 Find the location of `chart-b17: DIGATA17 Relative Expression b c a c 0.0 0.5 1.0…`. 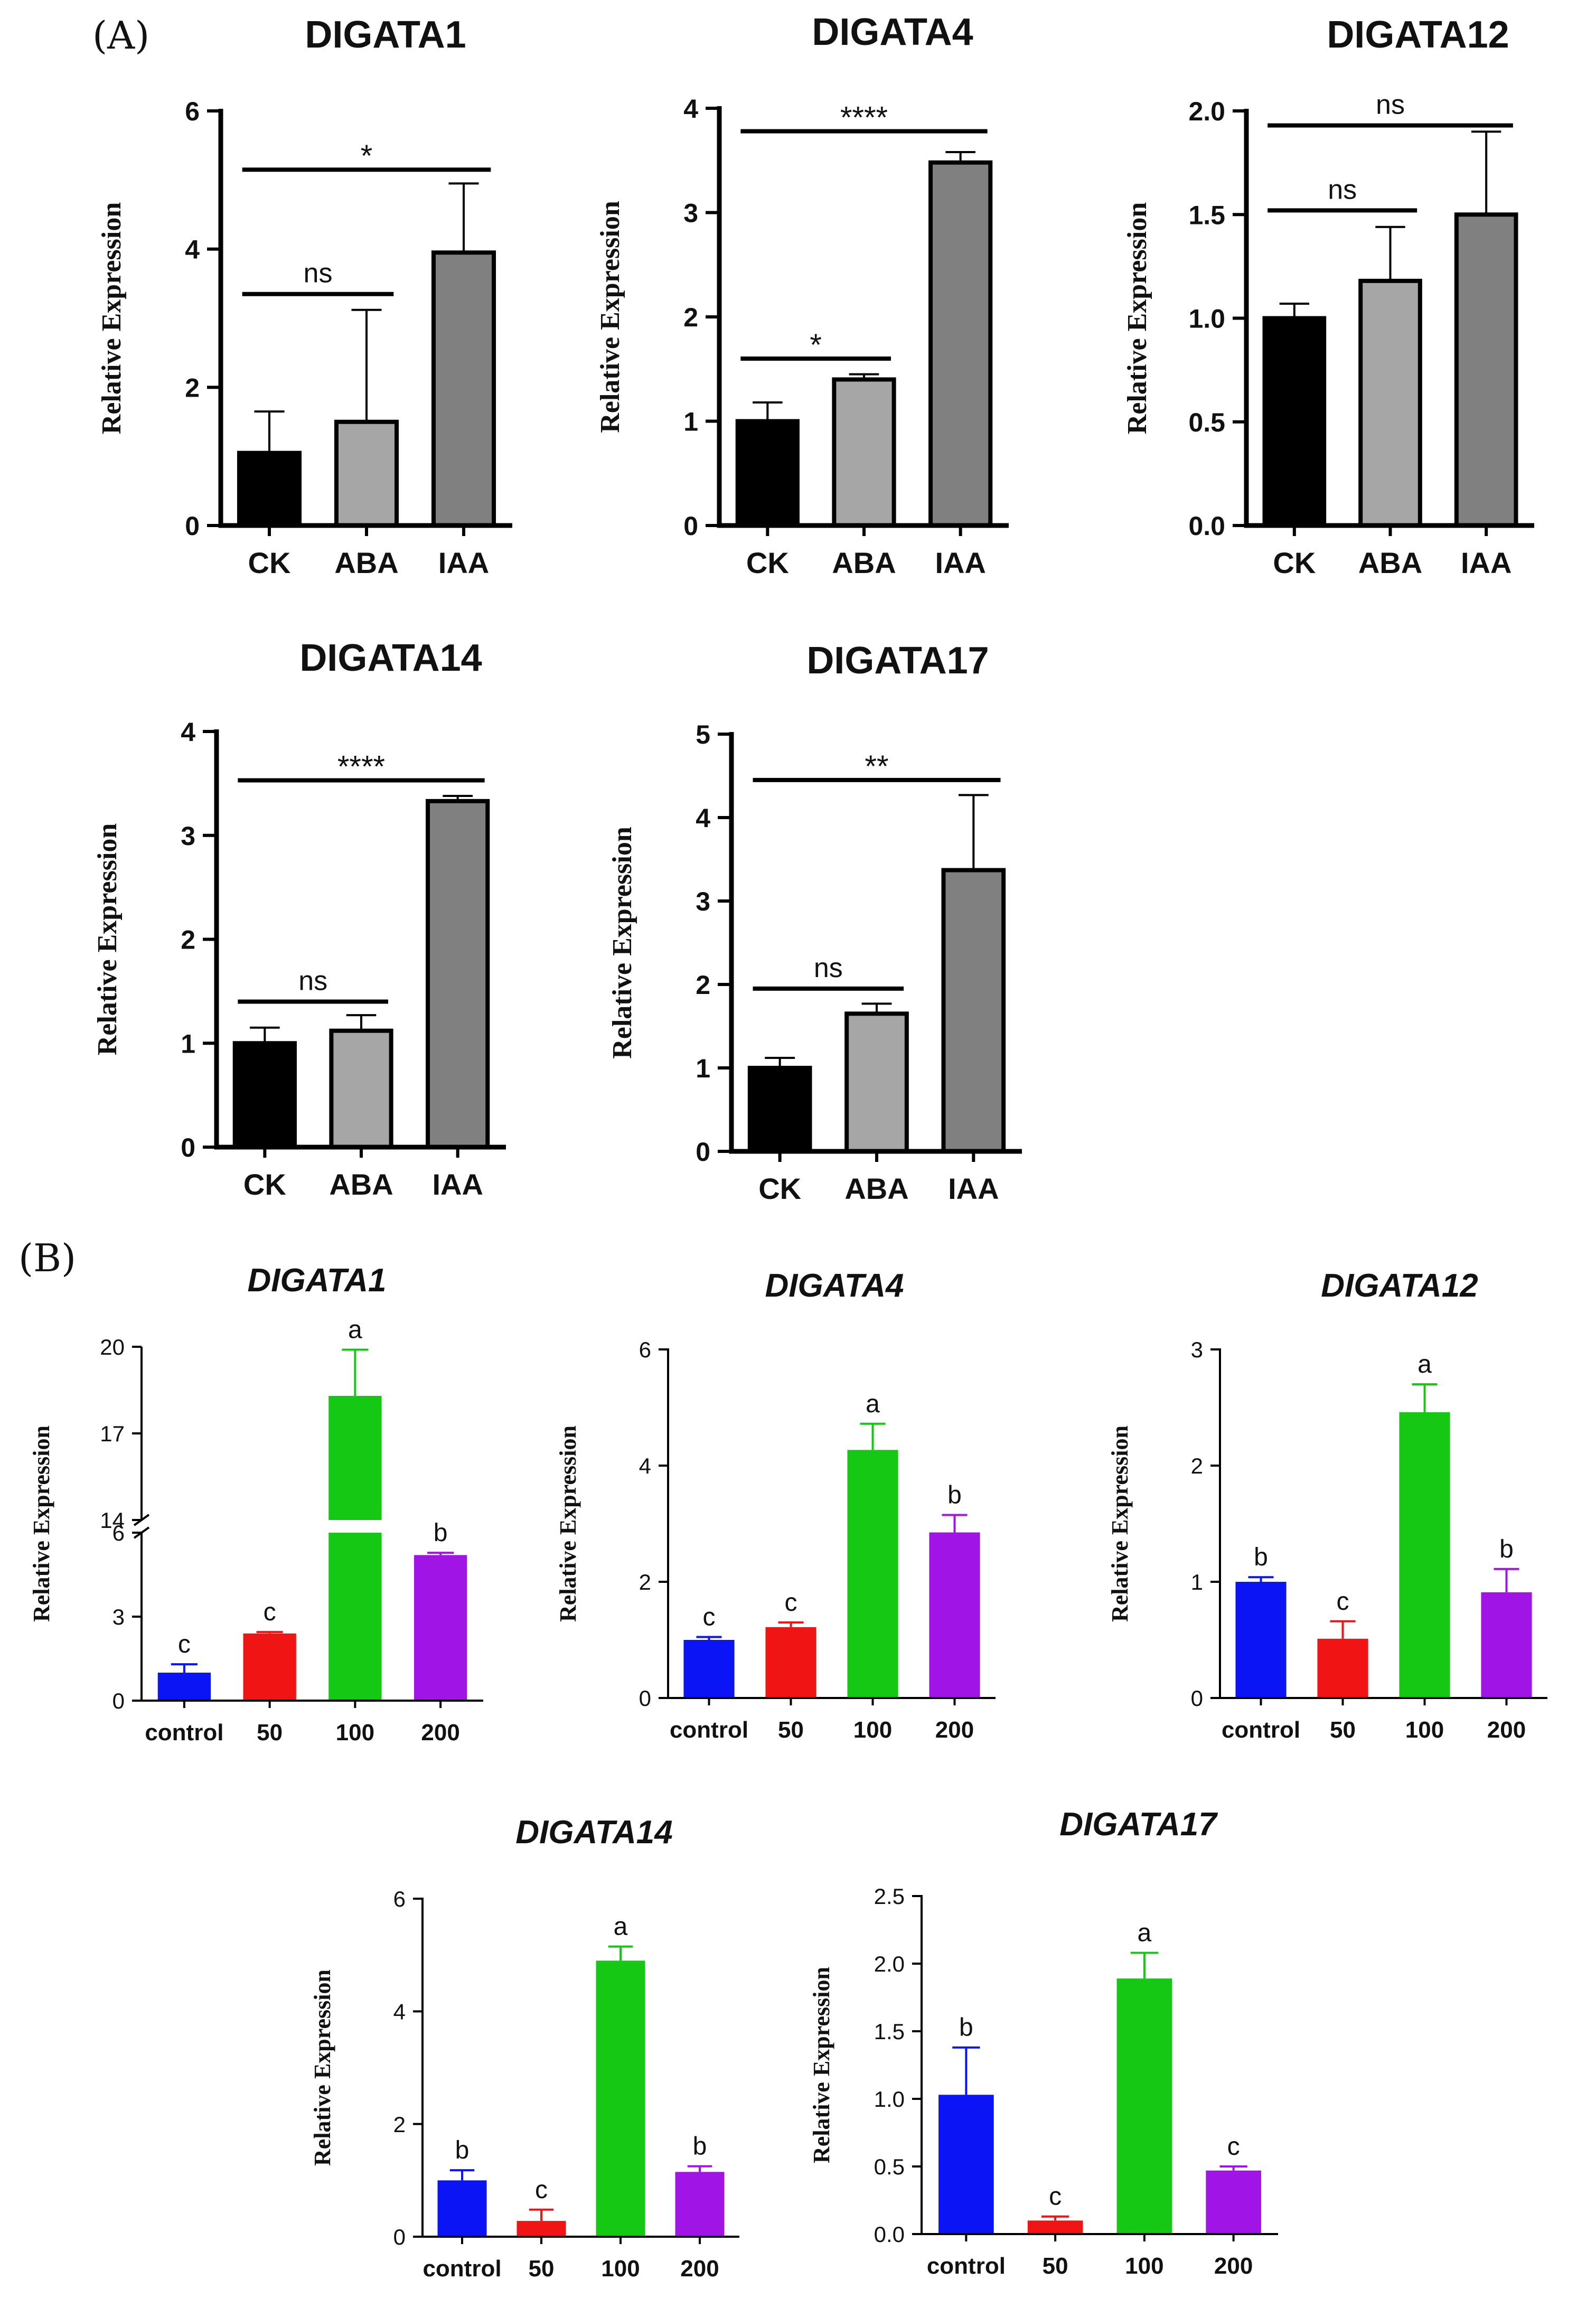

chart-b17: DIGATA17 Relative Expression b c a c 0.0 0.5 1.0… is located at coordinates (1043, 2043).